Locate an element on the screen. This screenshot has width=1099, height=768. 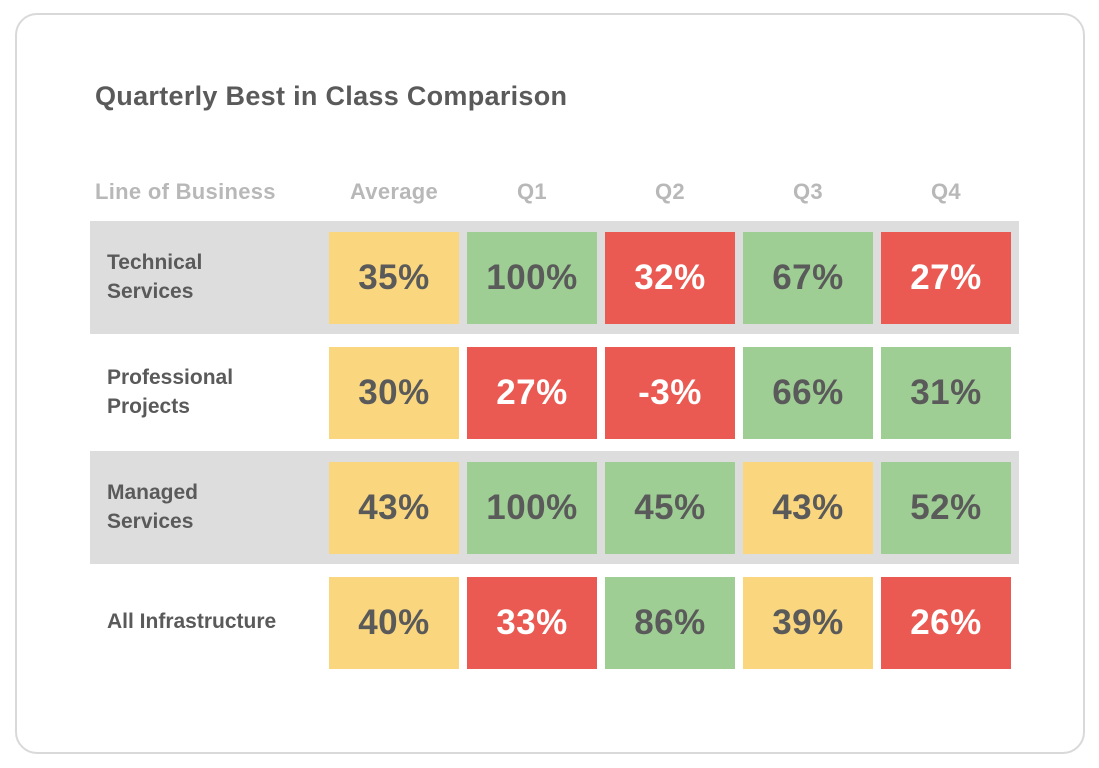
value-cell: 45% is located at coordinates (670, 507).